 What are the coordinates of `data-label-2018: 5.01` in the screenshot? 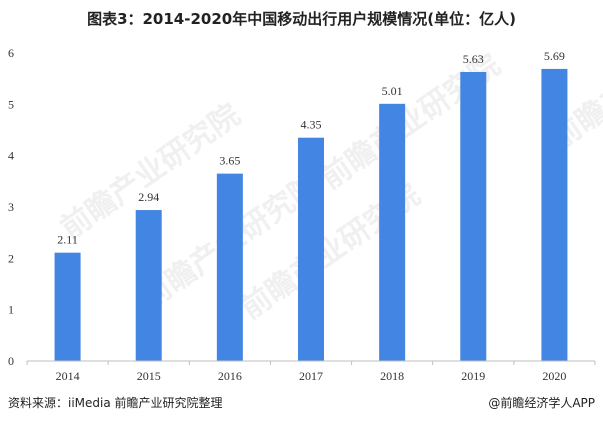 It's located at (392, 91).